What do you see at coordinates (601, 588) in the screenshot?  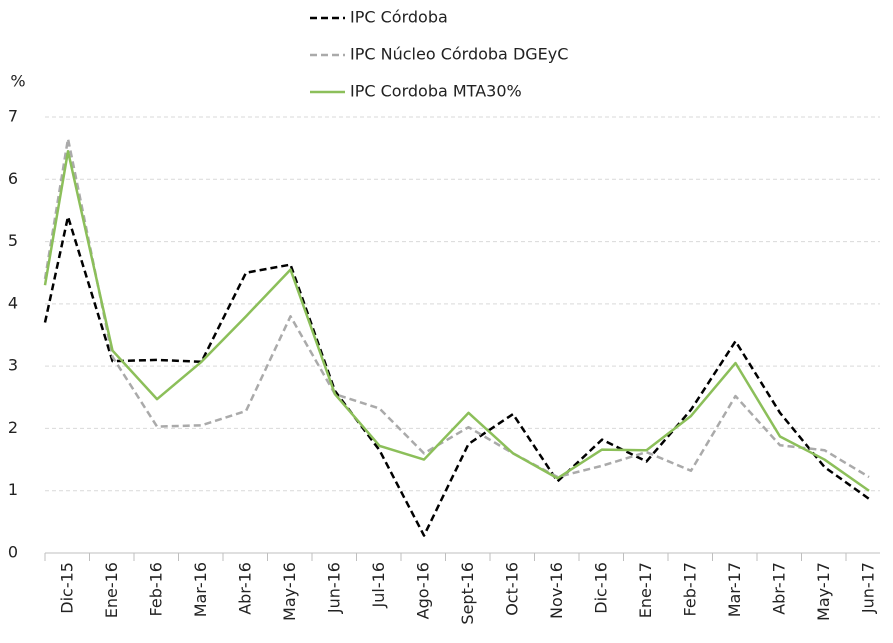 I see `x-tick-label: Dic-16` at bounding box center [601, 588].